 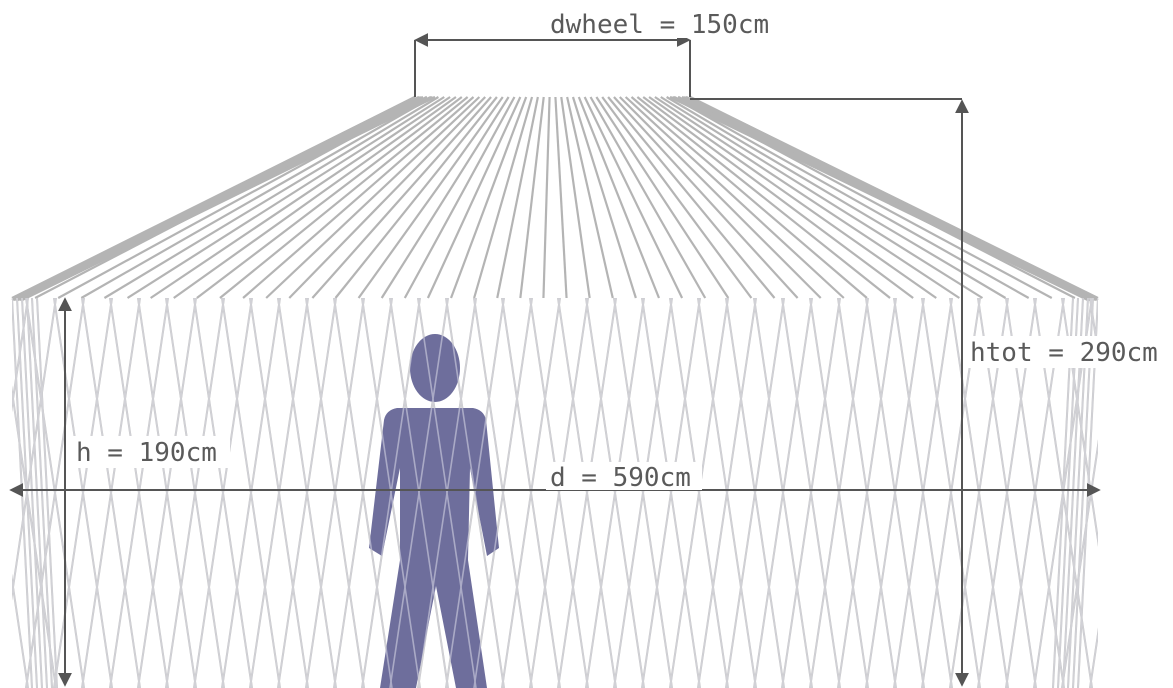 I want to click on person-silhouette-icon, so click(x=434, y=511).